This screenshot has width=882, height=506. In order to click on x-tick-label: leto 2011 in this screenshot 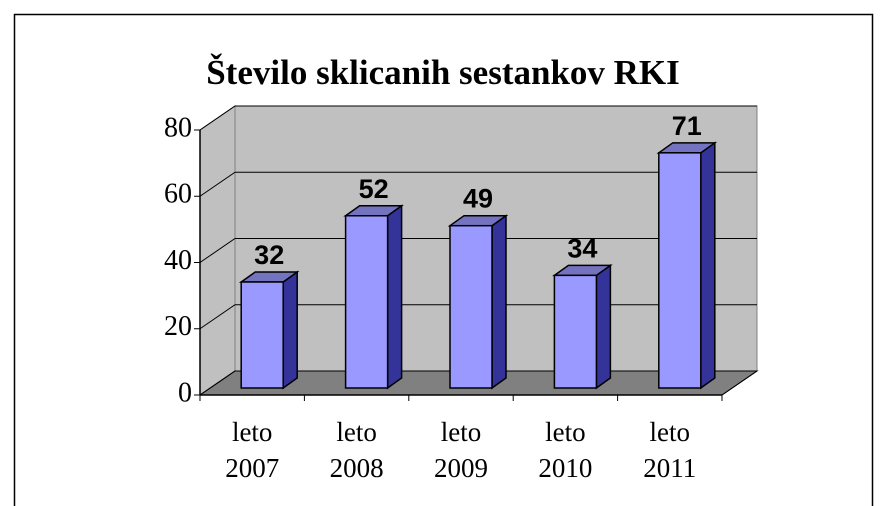, I will do `click(670, 450)`.